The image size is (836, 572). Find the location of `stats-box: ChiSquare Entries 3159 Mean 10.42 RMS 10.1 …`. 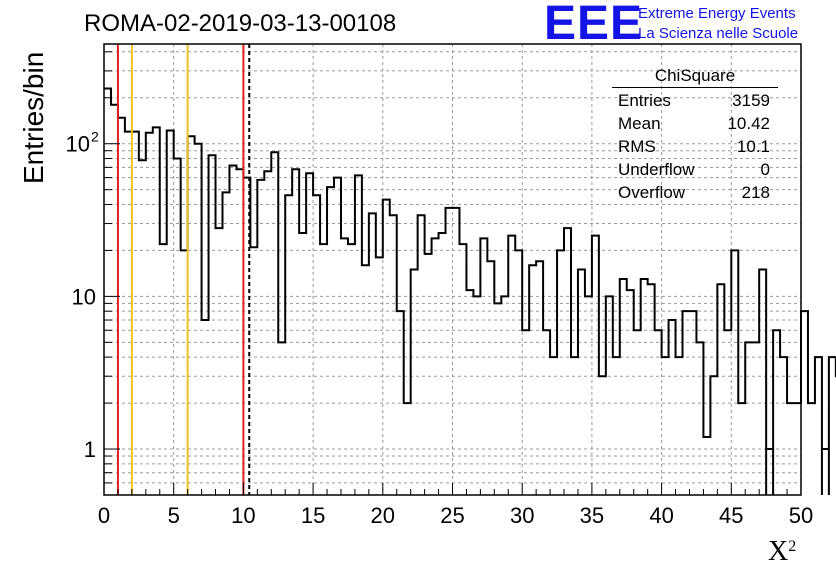

stats-box: ChiSquare Entries 3159 Mean 10.42 RMS 10.1 … is located at coordinates (695, 135).